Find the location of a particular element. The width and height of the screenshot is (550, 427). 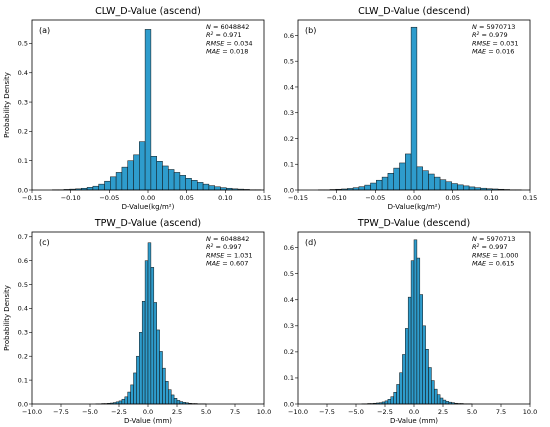

panel-title: CLW_D-Value (descend) is located at coordinates (414, 11).